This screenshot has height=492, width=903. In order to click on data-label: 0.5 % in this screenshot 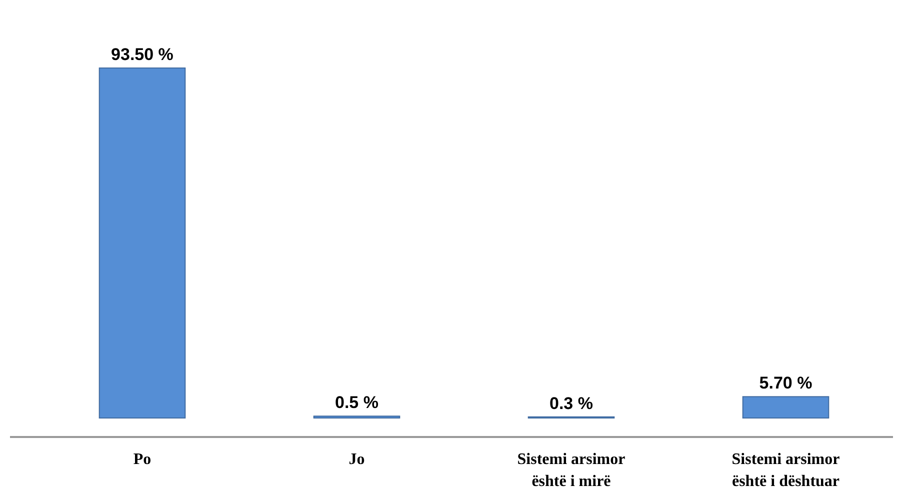, I will do `click(356, 402)`.